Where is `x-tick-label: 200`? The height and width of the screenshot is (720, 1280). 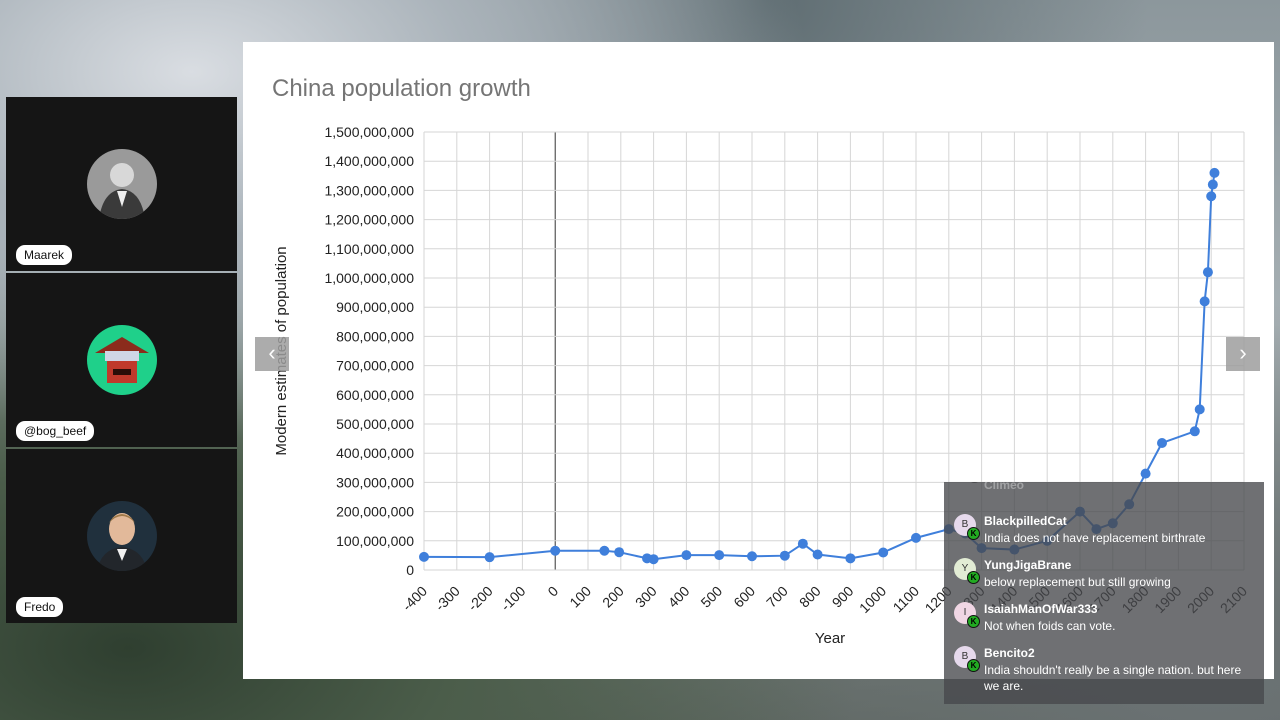 x-tick-label: 200 is located at coordinates (613, 597).